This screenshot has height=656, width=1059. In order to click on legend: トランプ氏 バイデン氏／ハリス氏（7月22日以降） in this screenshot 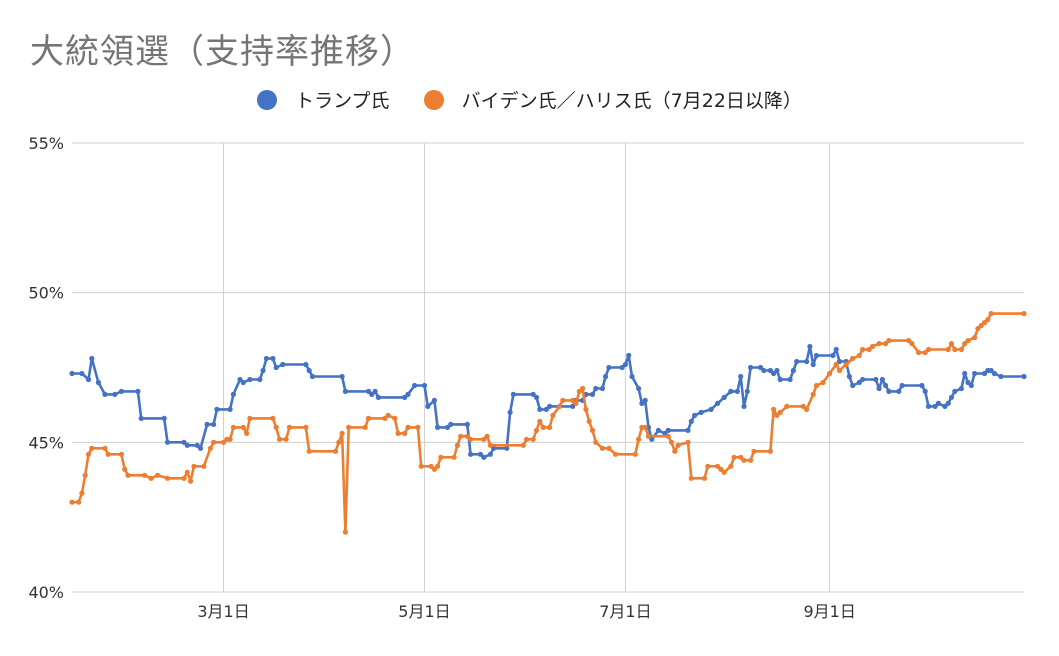, I will do `click(529, 99)`.